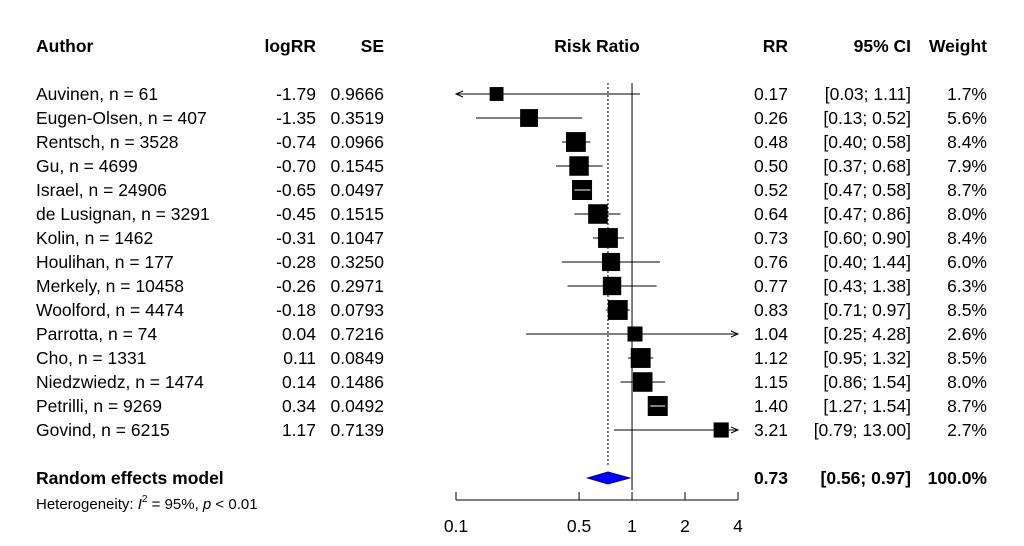 The image size is (1024, 546). What do you see at coordinates (357, 214) in the screenshot?
I see `study-se: 0.1515` at bounding box center [357, 214].